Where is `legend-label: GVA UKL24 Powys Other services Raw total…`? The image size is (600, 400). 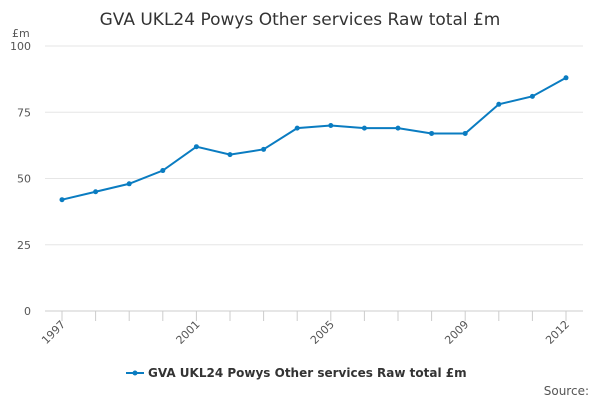
legend-label: GVA UKL24 Powys Other services Raw total… is located at coordinates (307, 373).